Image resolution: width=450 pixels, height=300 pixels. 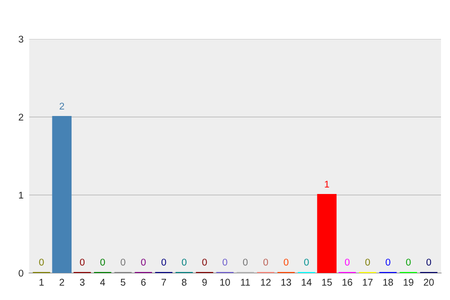 I want to click on x-tick-label: 17, so click(x=367, y=282).